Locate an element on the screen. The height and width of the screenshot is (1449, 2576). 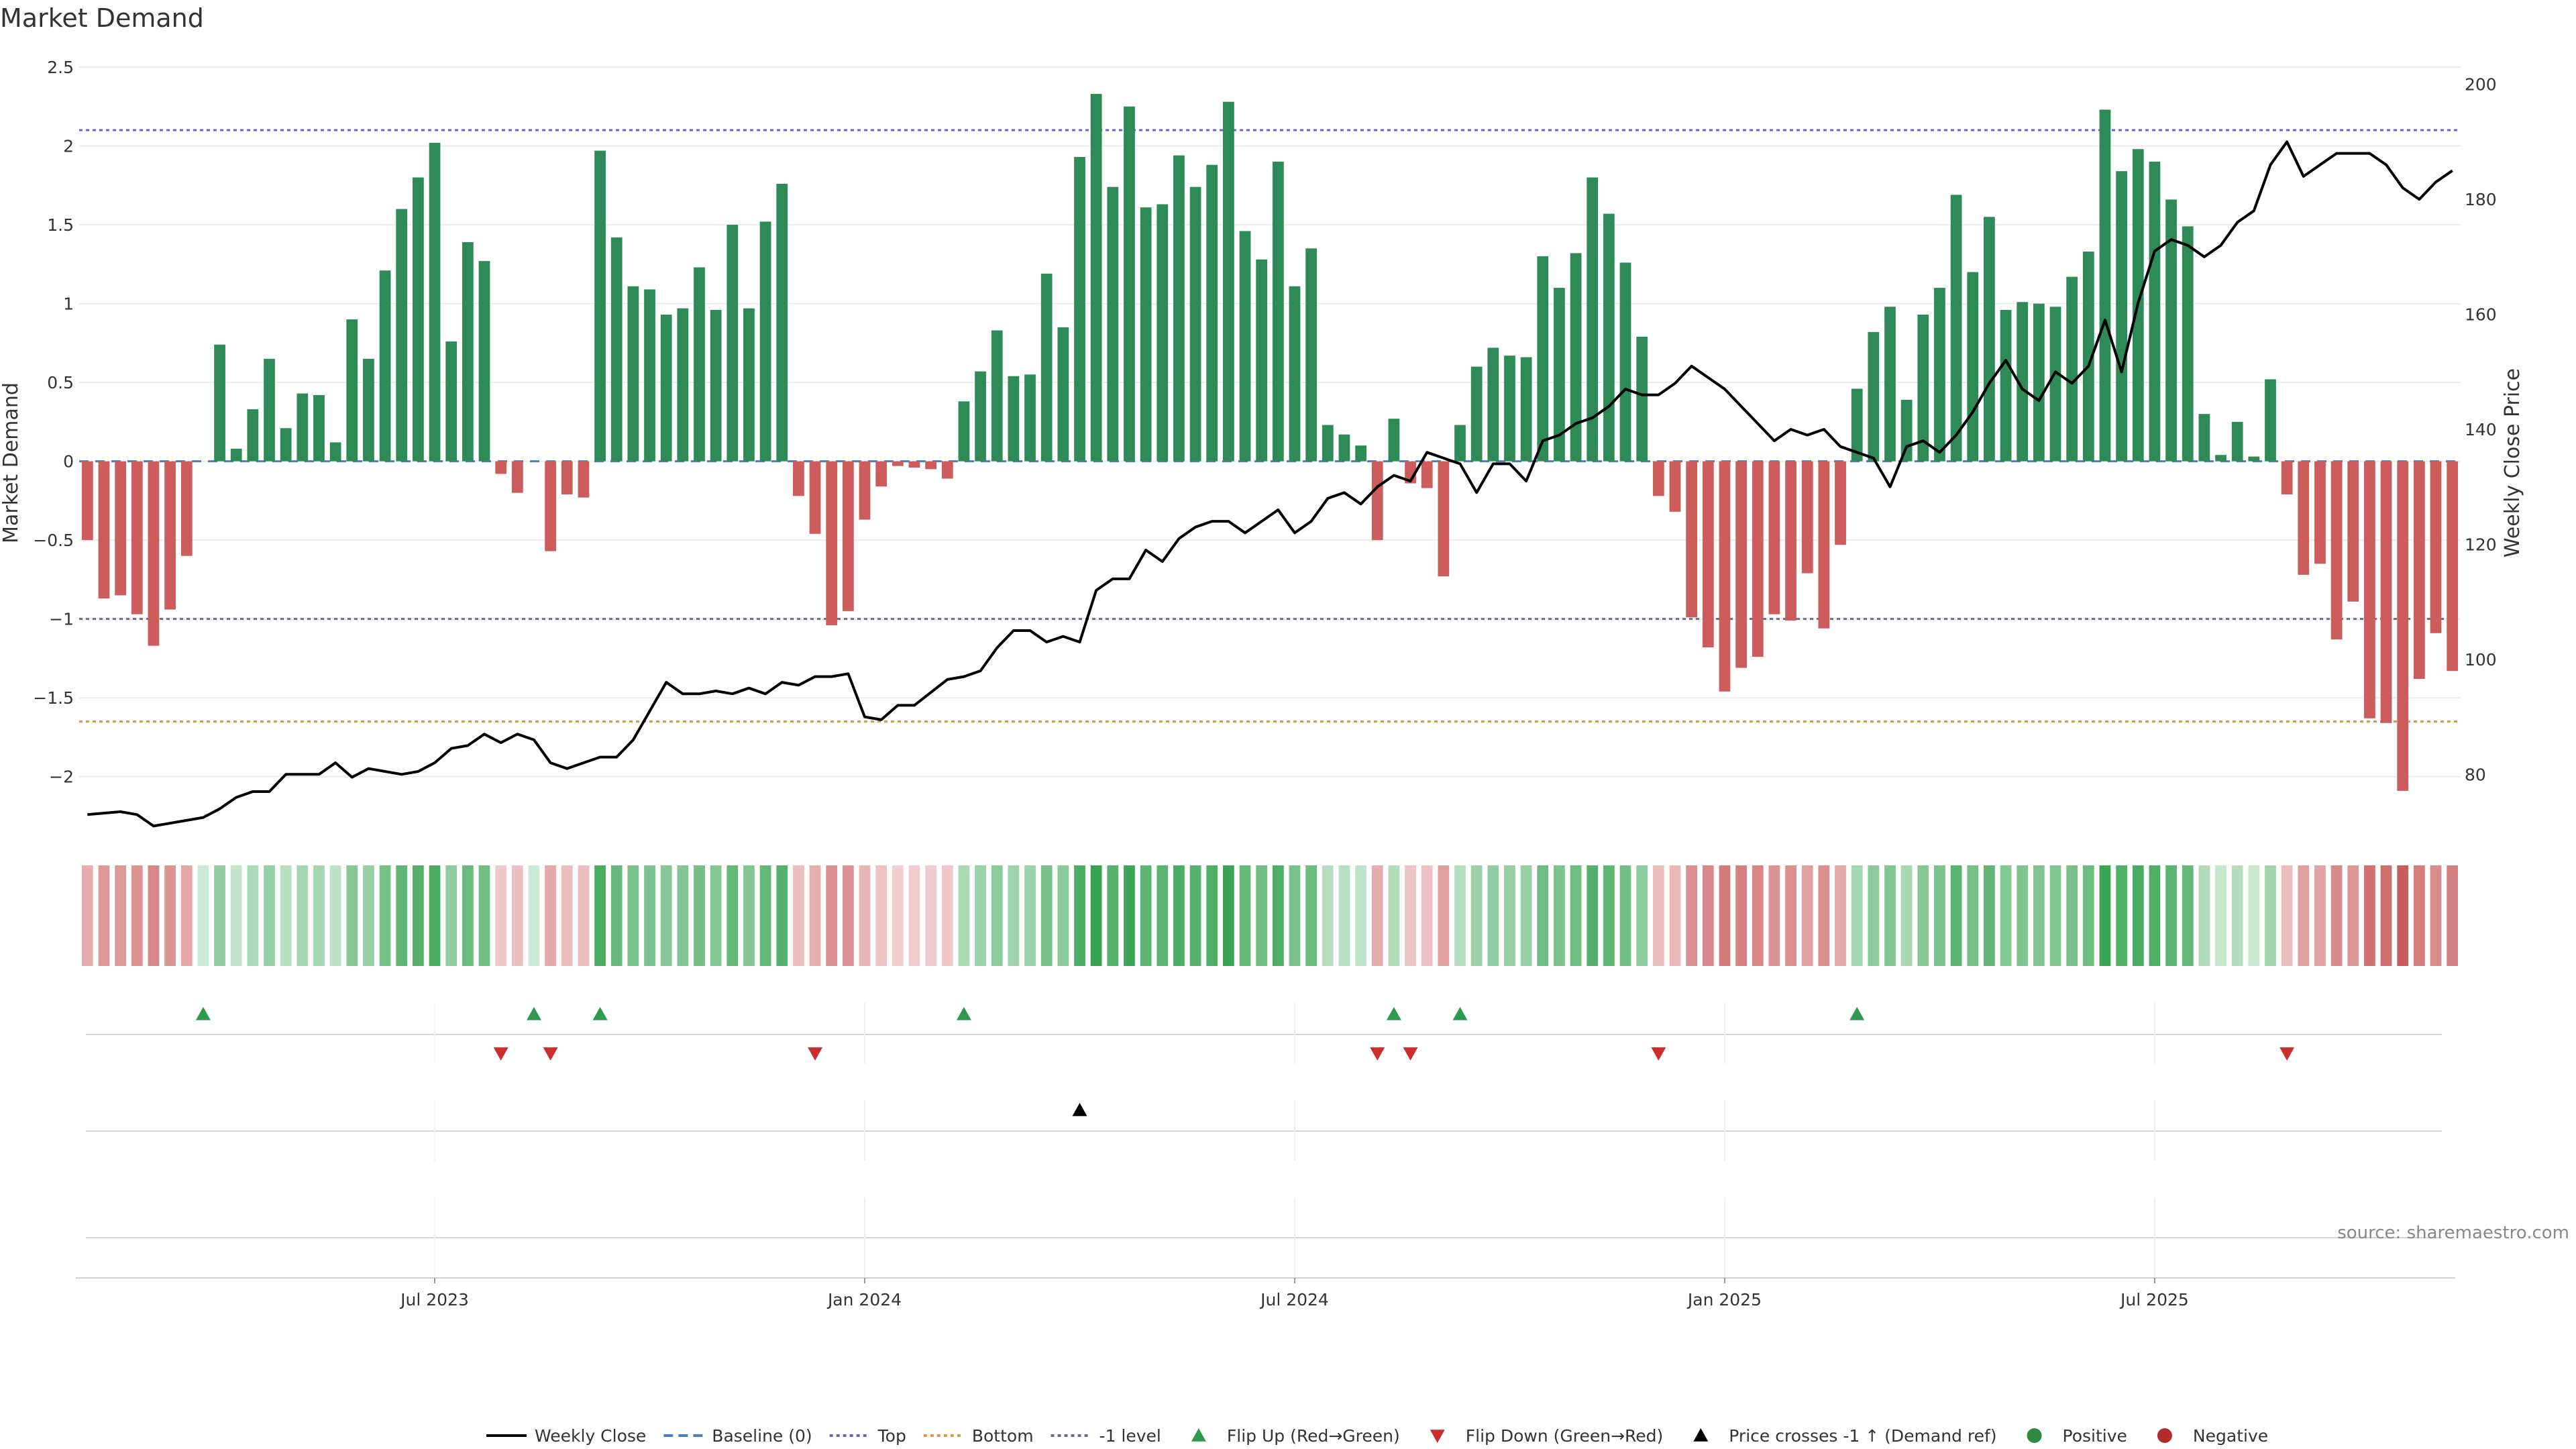
x-tick-label: Jul 2025 is located at coordinates (2154, 1299).